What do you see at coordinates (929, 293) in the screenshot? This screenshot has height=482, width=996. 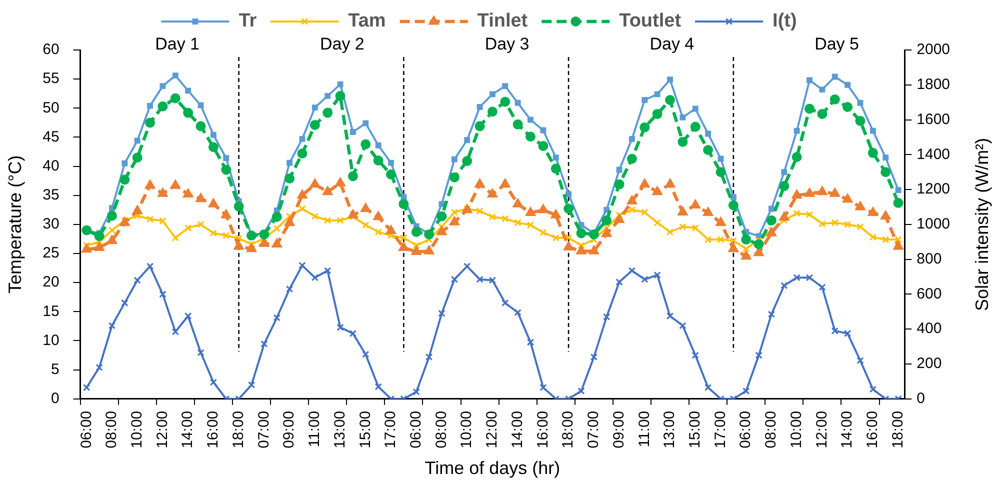 I see `y2-tick-label: 600` at bounding box center [929, 293].